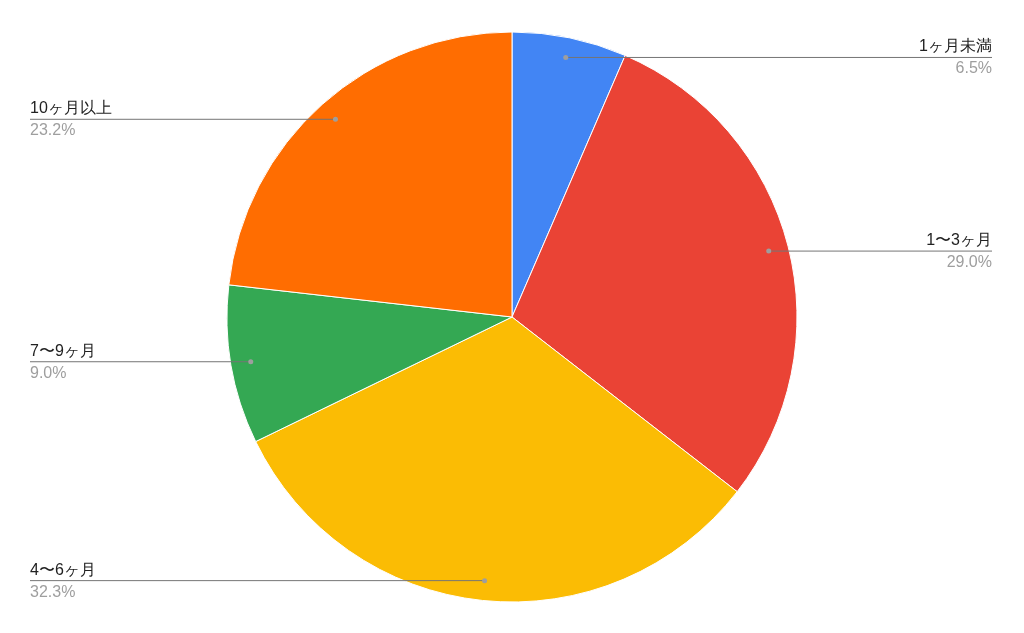  Describe the element at coordinates (53, 591) in the screenshot. I see `data-label: 32.3%` at that location.